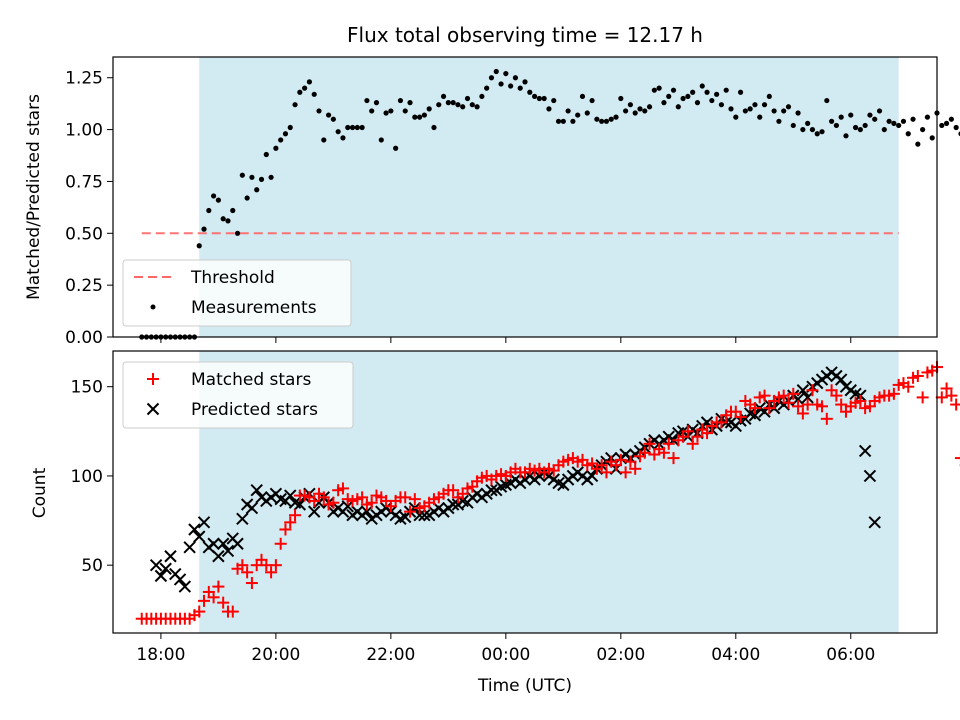  Describe the element at coordinates (84, 338) in the screenshot. I see `y-tick-label: 0.00` at that location.